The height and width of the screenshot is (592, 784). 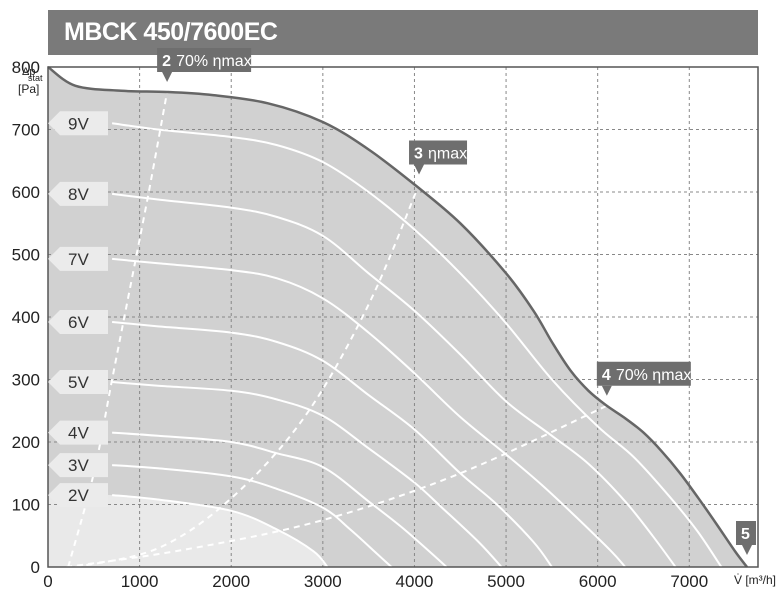 What do you see at coordinates (140, 581) in the screenshot?
I see `x-tick-label: 1000` at bounding box center [140, 581].